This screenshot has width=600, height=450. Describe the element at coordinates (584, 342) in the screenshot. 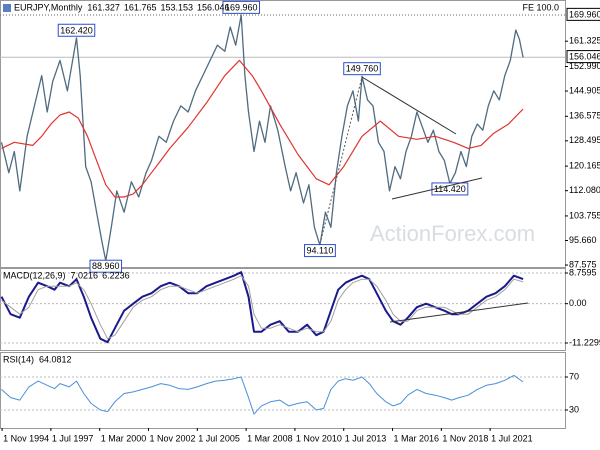

I see `y-tick-label: -11.2299` at that location.